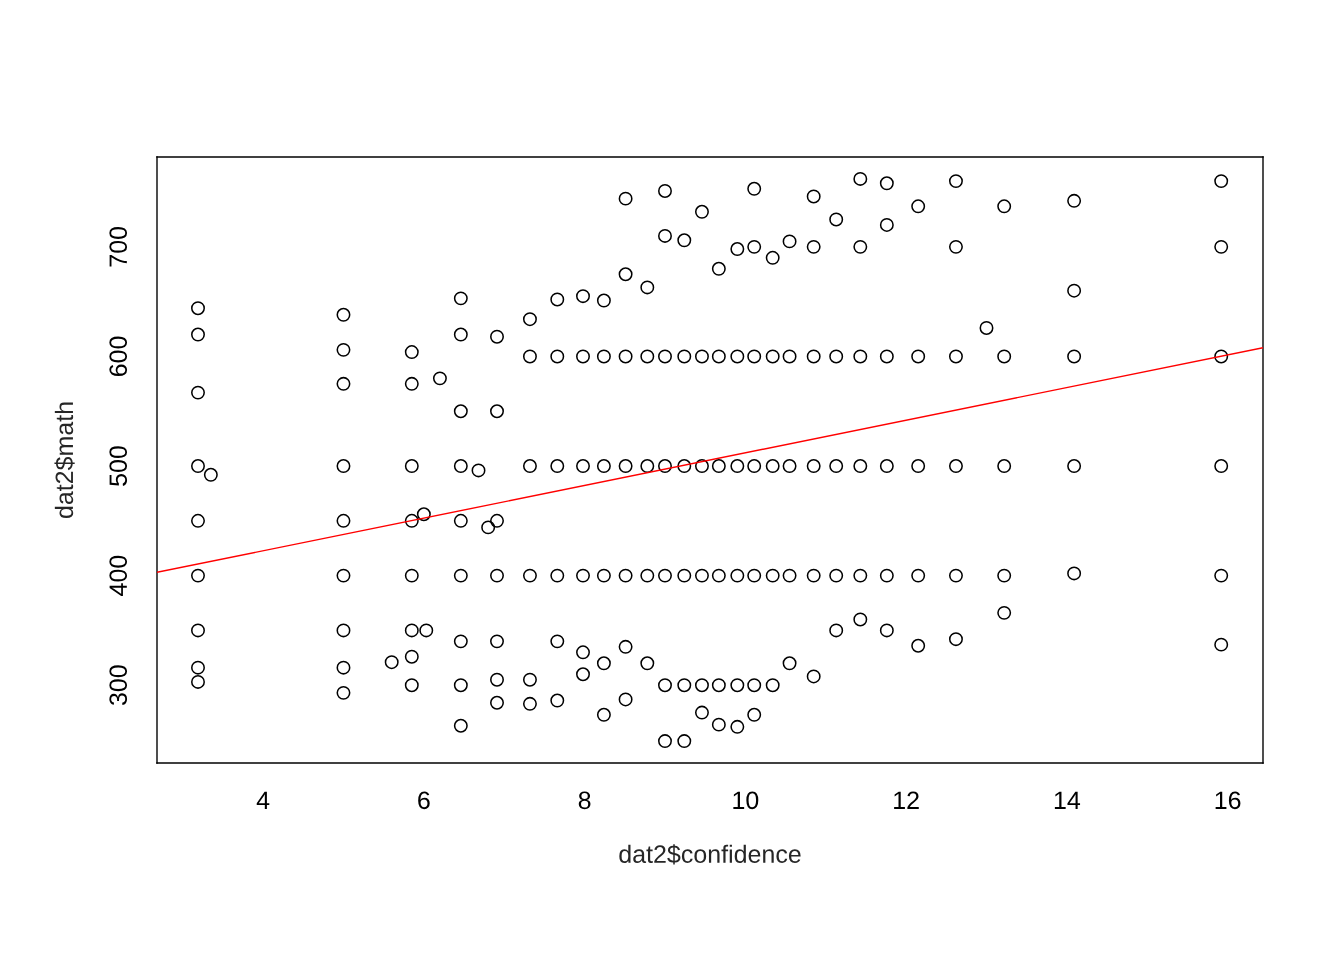  What do you see at coordinates (710, 854) in the screenshot?
I see `x-axis-title: dat2$confidence` at bounding box center [710, 854].